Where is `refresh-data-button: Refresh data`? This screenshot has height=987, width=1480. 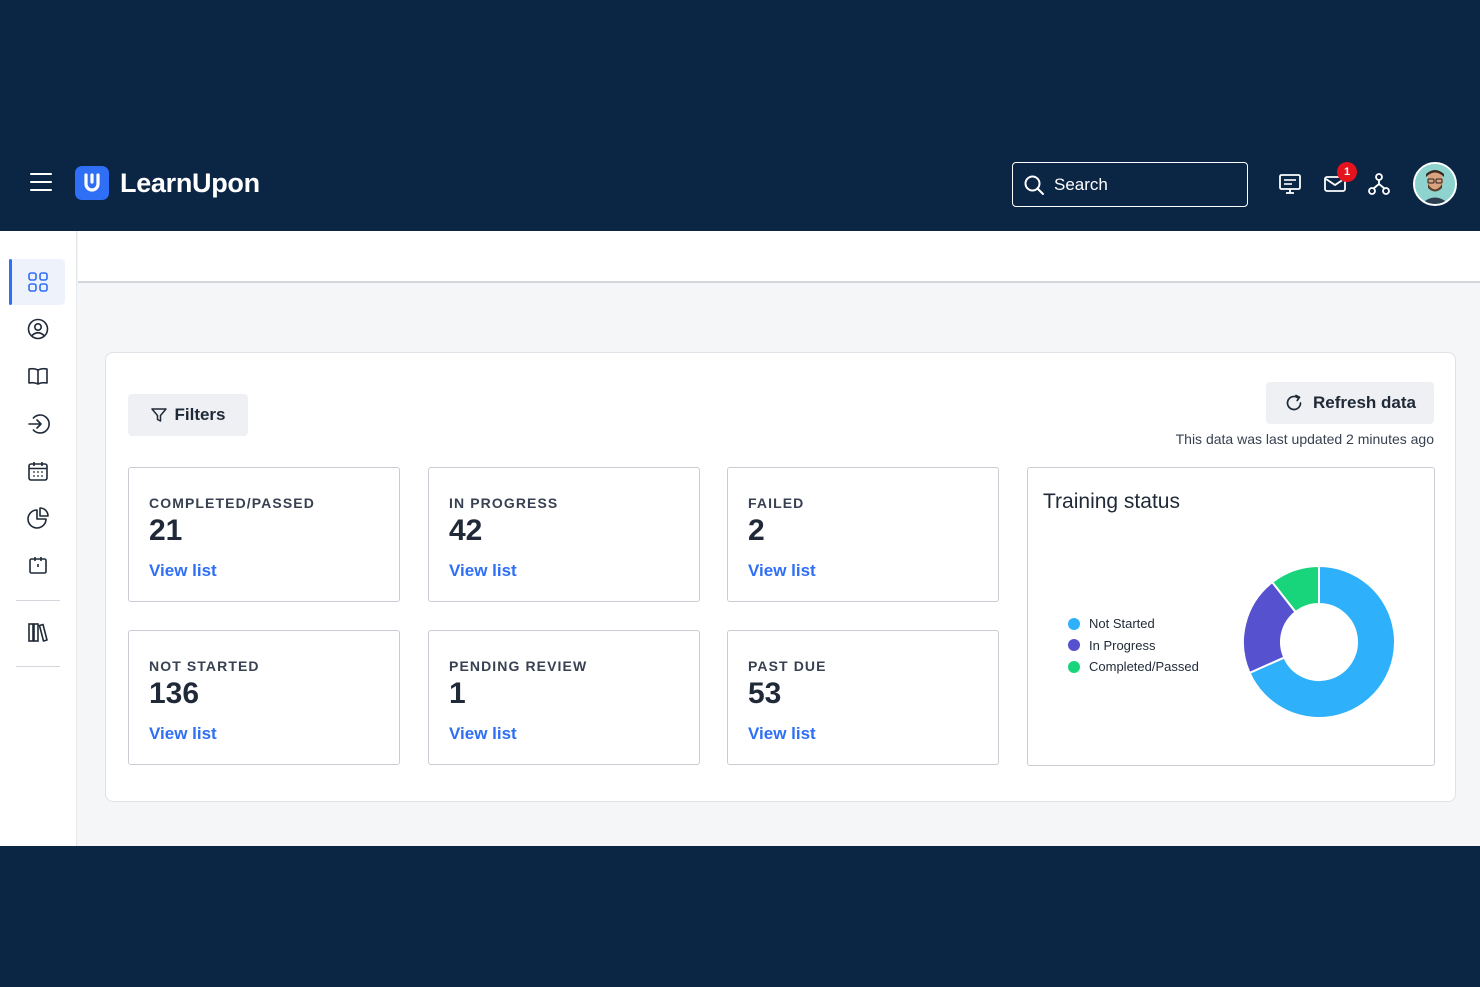
refresh-data-button: Refresh data is located at coordinates (1350, 403).